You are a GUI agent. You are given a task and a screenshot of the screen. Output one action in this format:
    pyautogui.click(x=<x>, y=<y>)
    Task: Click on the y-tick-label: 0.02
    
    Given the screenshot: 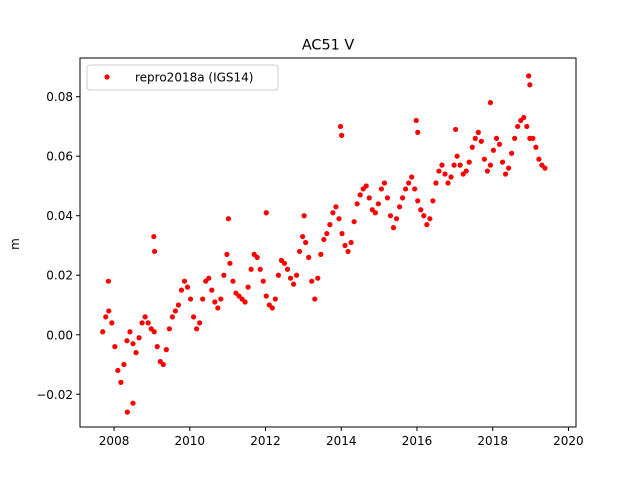 What is the action you would take?
    pyautogui.click(x=59, y=276)
    